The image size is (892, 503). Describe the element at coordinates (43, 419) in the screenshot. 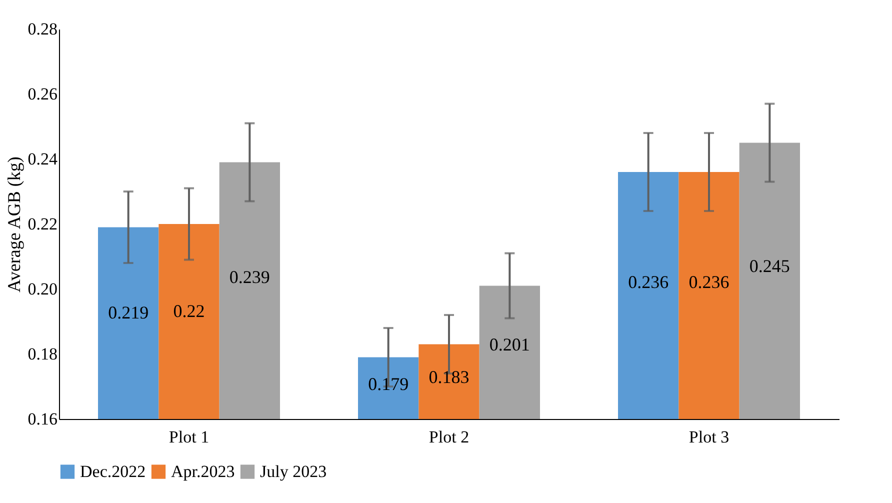

I see `y-tick-label: 0.16` at that location.